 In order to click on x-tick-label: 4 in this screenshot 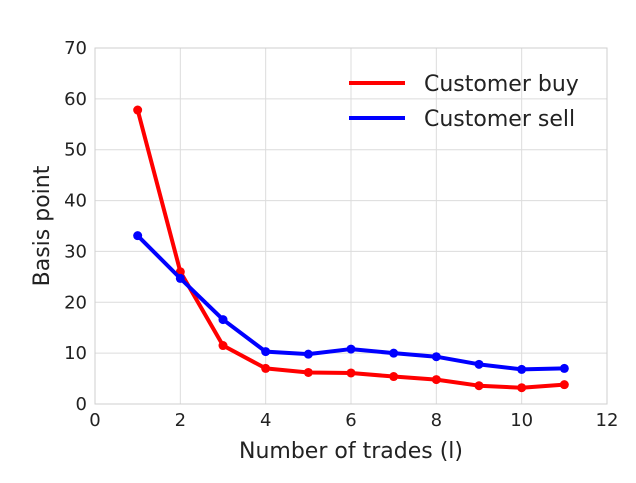, I will do `click(265, 420)`.